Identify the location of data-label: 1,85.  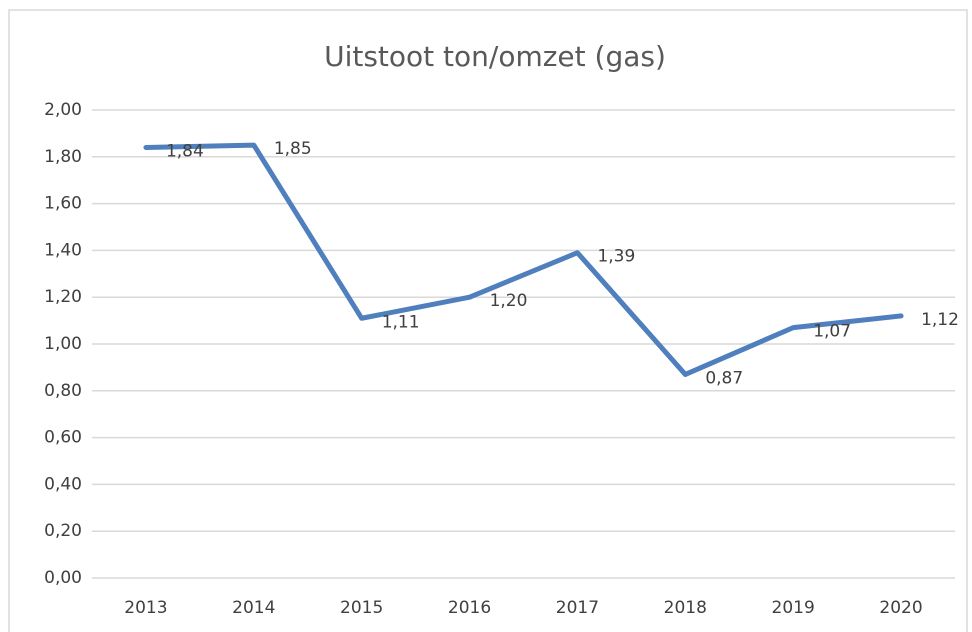
(293, 149).